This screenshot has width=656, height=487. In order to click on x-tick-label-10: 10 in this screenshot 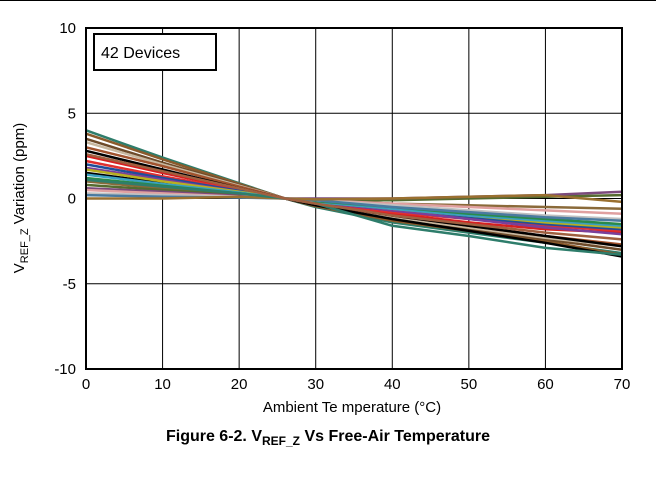, I will do `click(162, 384)`.